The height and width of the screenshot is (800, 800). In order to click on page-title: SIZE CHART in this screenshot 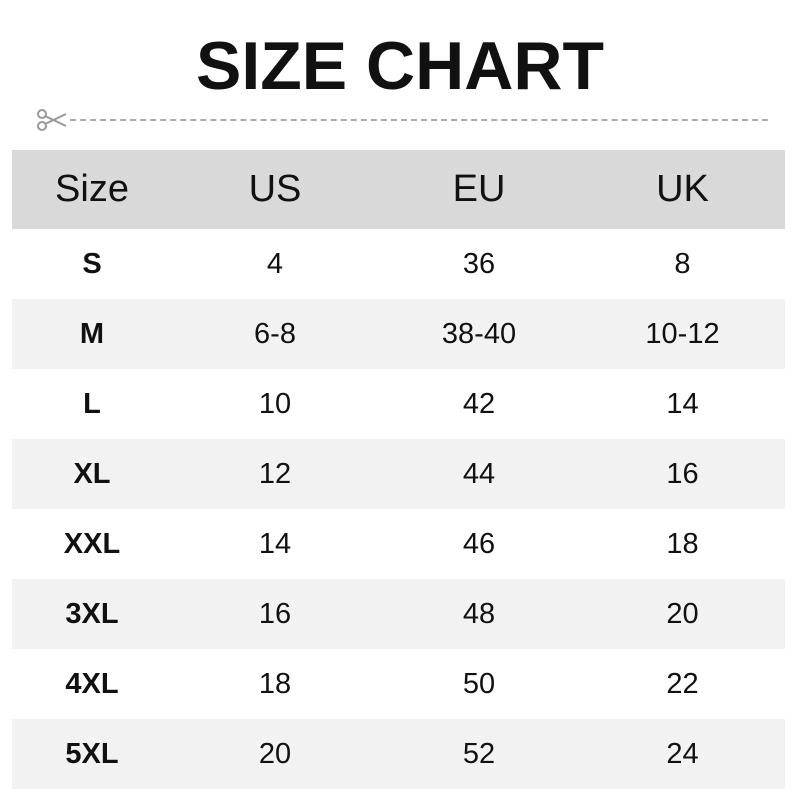, I will do `click(400, 66)`.